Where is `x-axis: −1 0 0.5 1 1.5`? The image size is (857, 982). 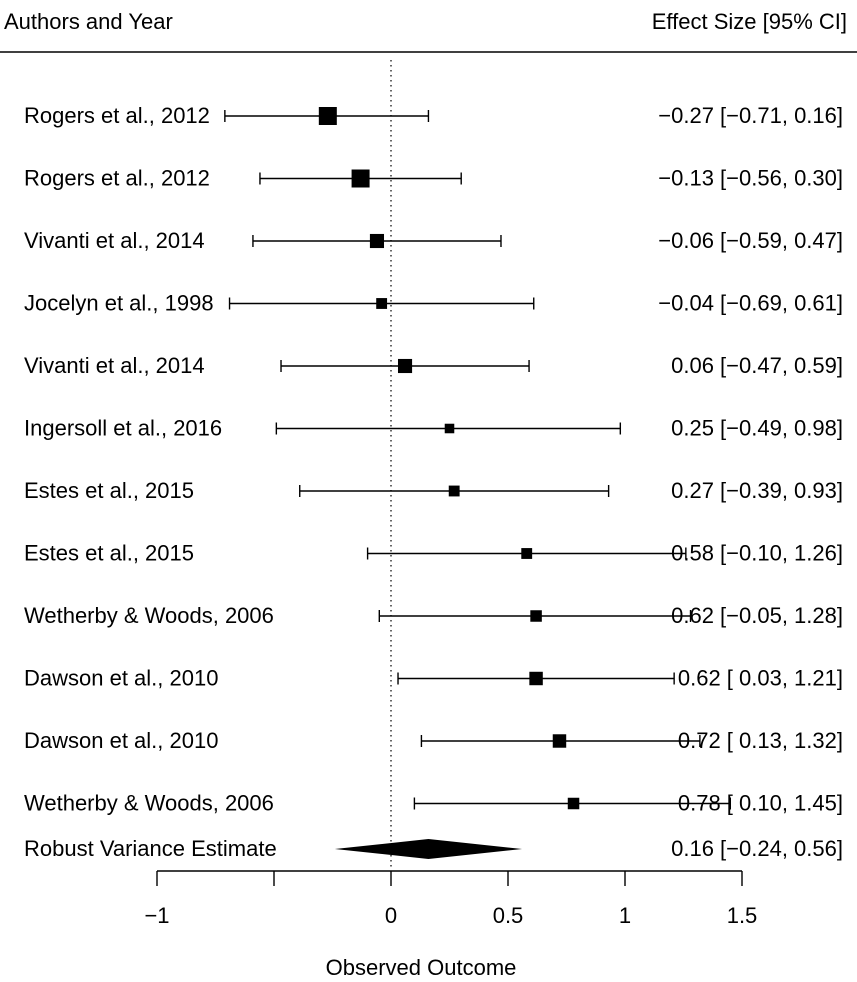
x-axis: −1 0 0.5 1 1.5 is located at coordinates (451, 899).